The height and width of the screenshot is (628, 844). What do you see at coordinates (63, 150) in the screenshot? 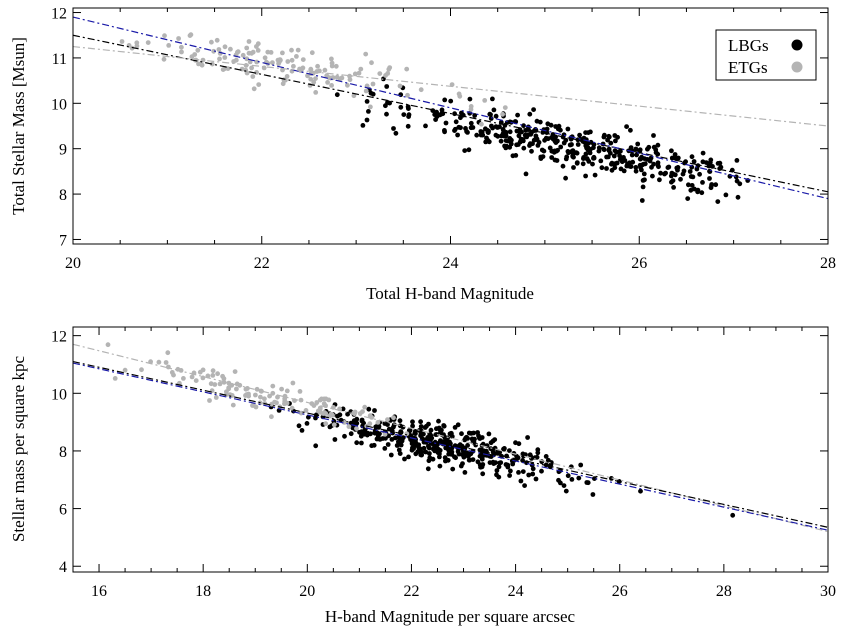
I see `y-tick-label: 9` at bounding box center [63, 150].